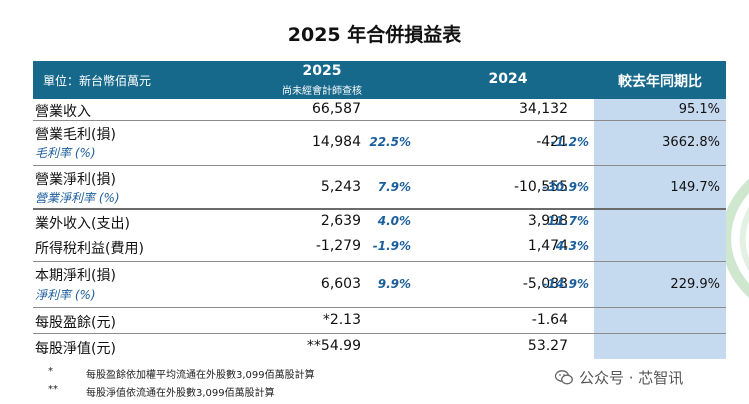 The image size is (749, 404). I want to click on unit-label: 單位：新台幣佰萬元, so click(97, 81).